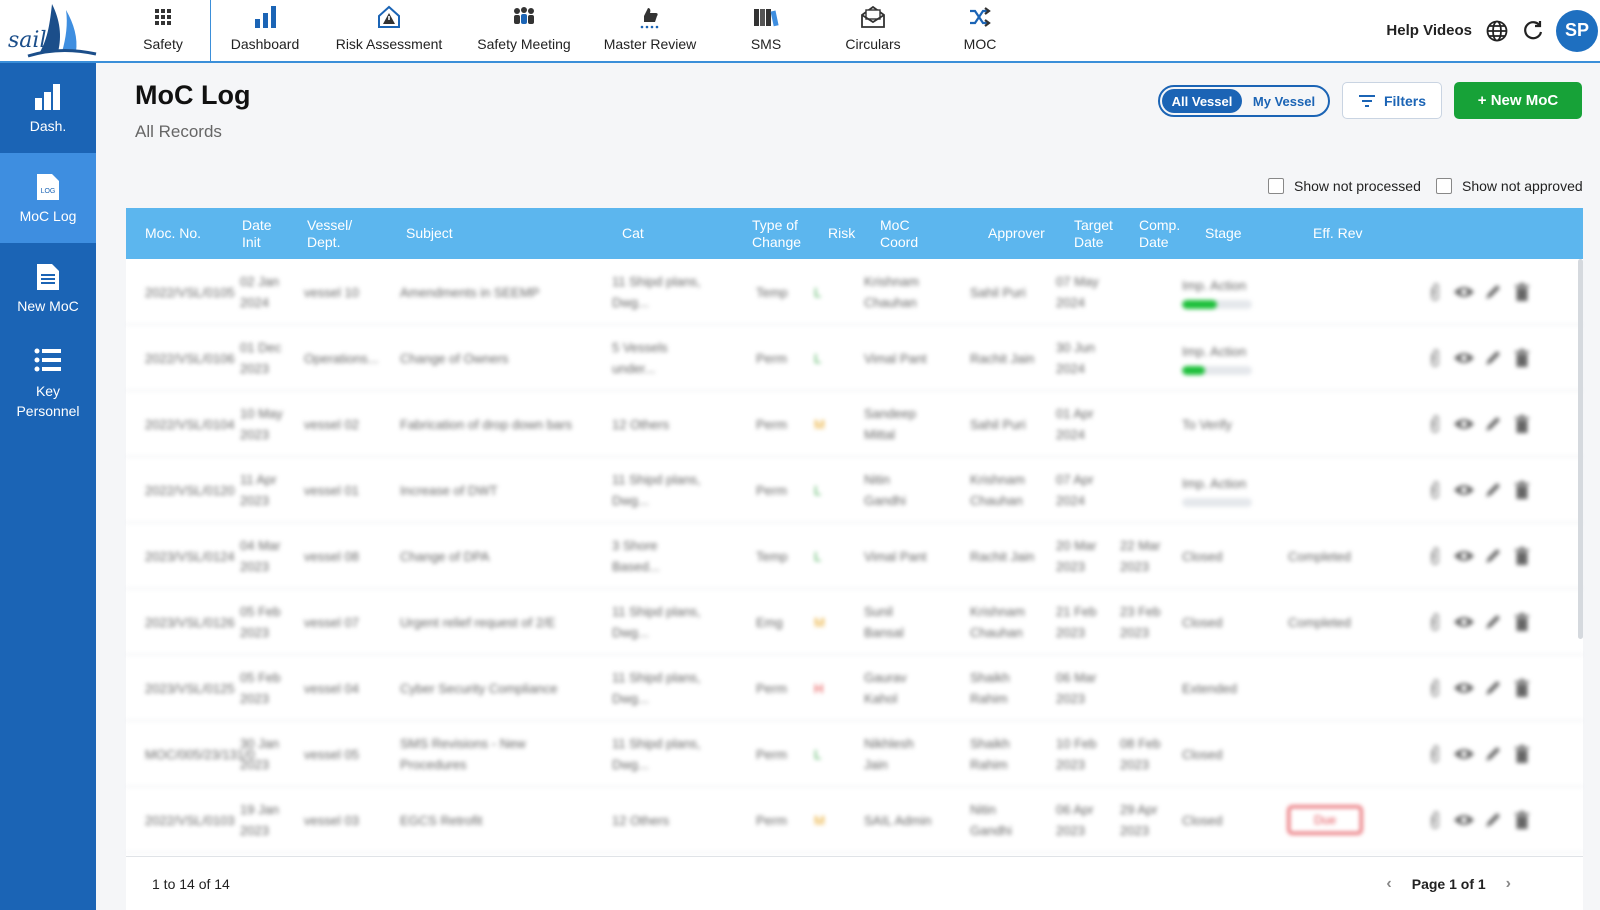 The height and width of the screenshot is (910, 1600). Describe the element at coordinates (772, 490) in the screenshot. I see `cell-type: Perm` at that location.